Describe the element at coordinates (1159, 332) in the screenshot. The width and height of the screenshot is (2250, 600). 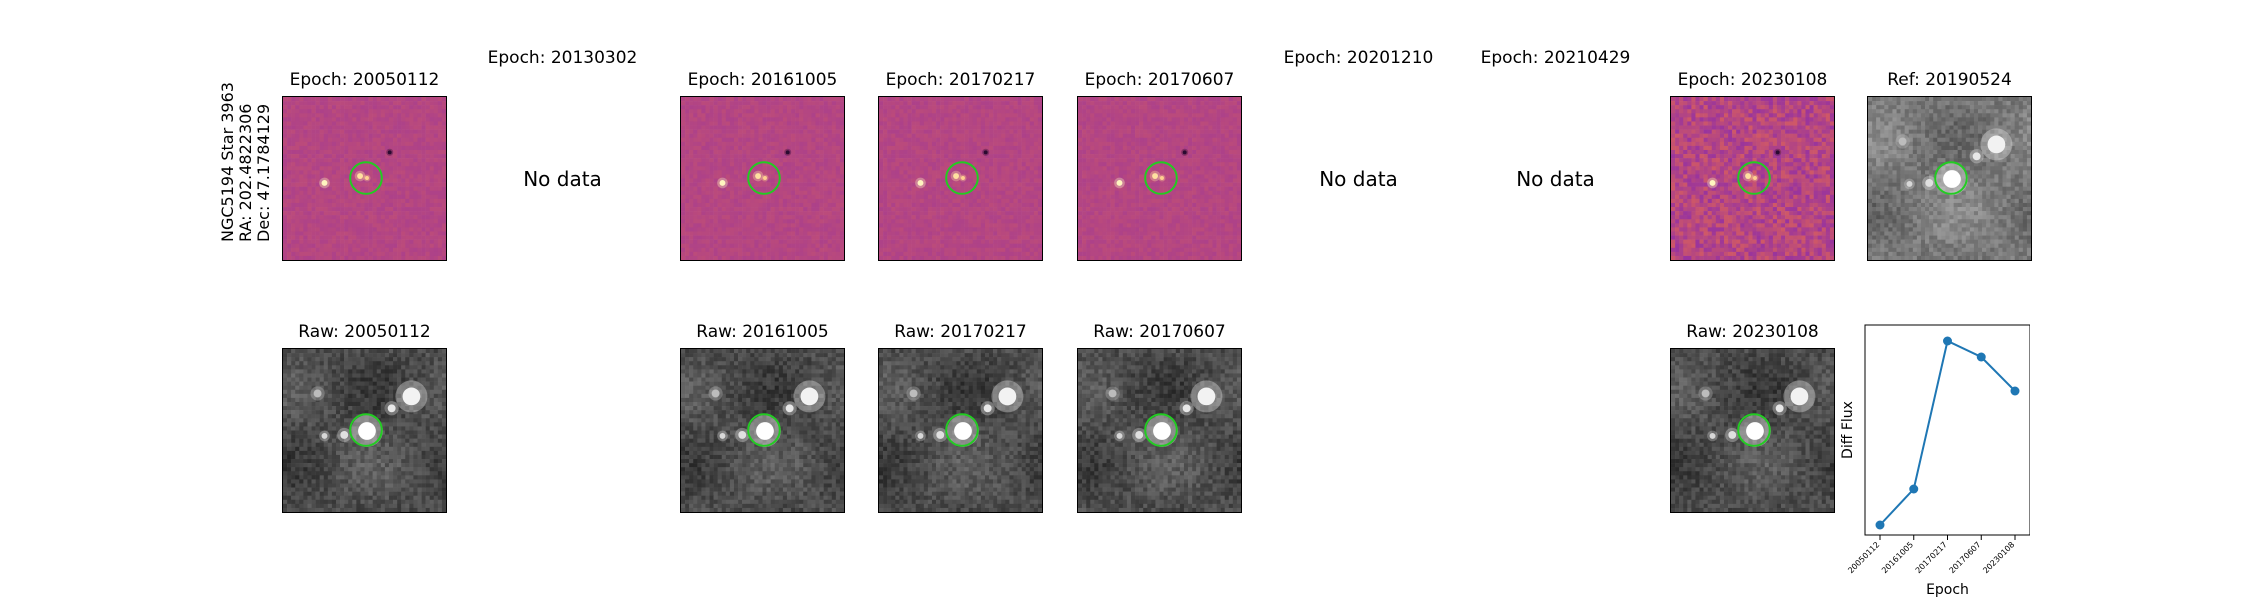
I see `raw-panel-title: Raw: 20170607` at that location.